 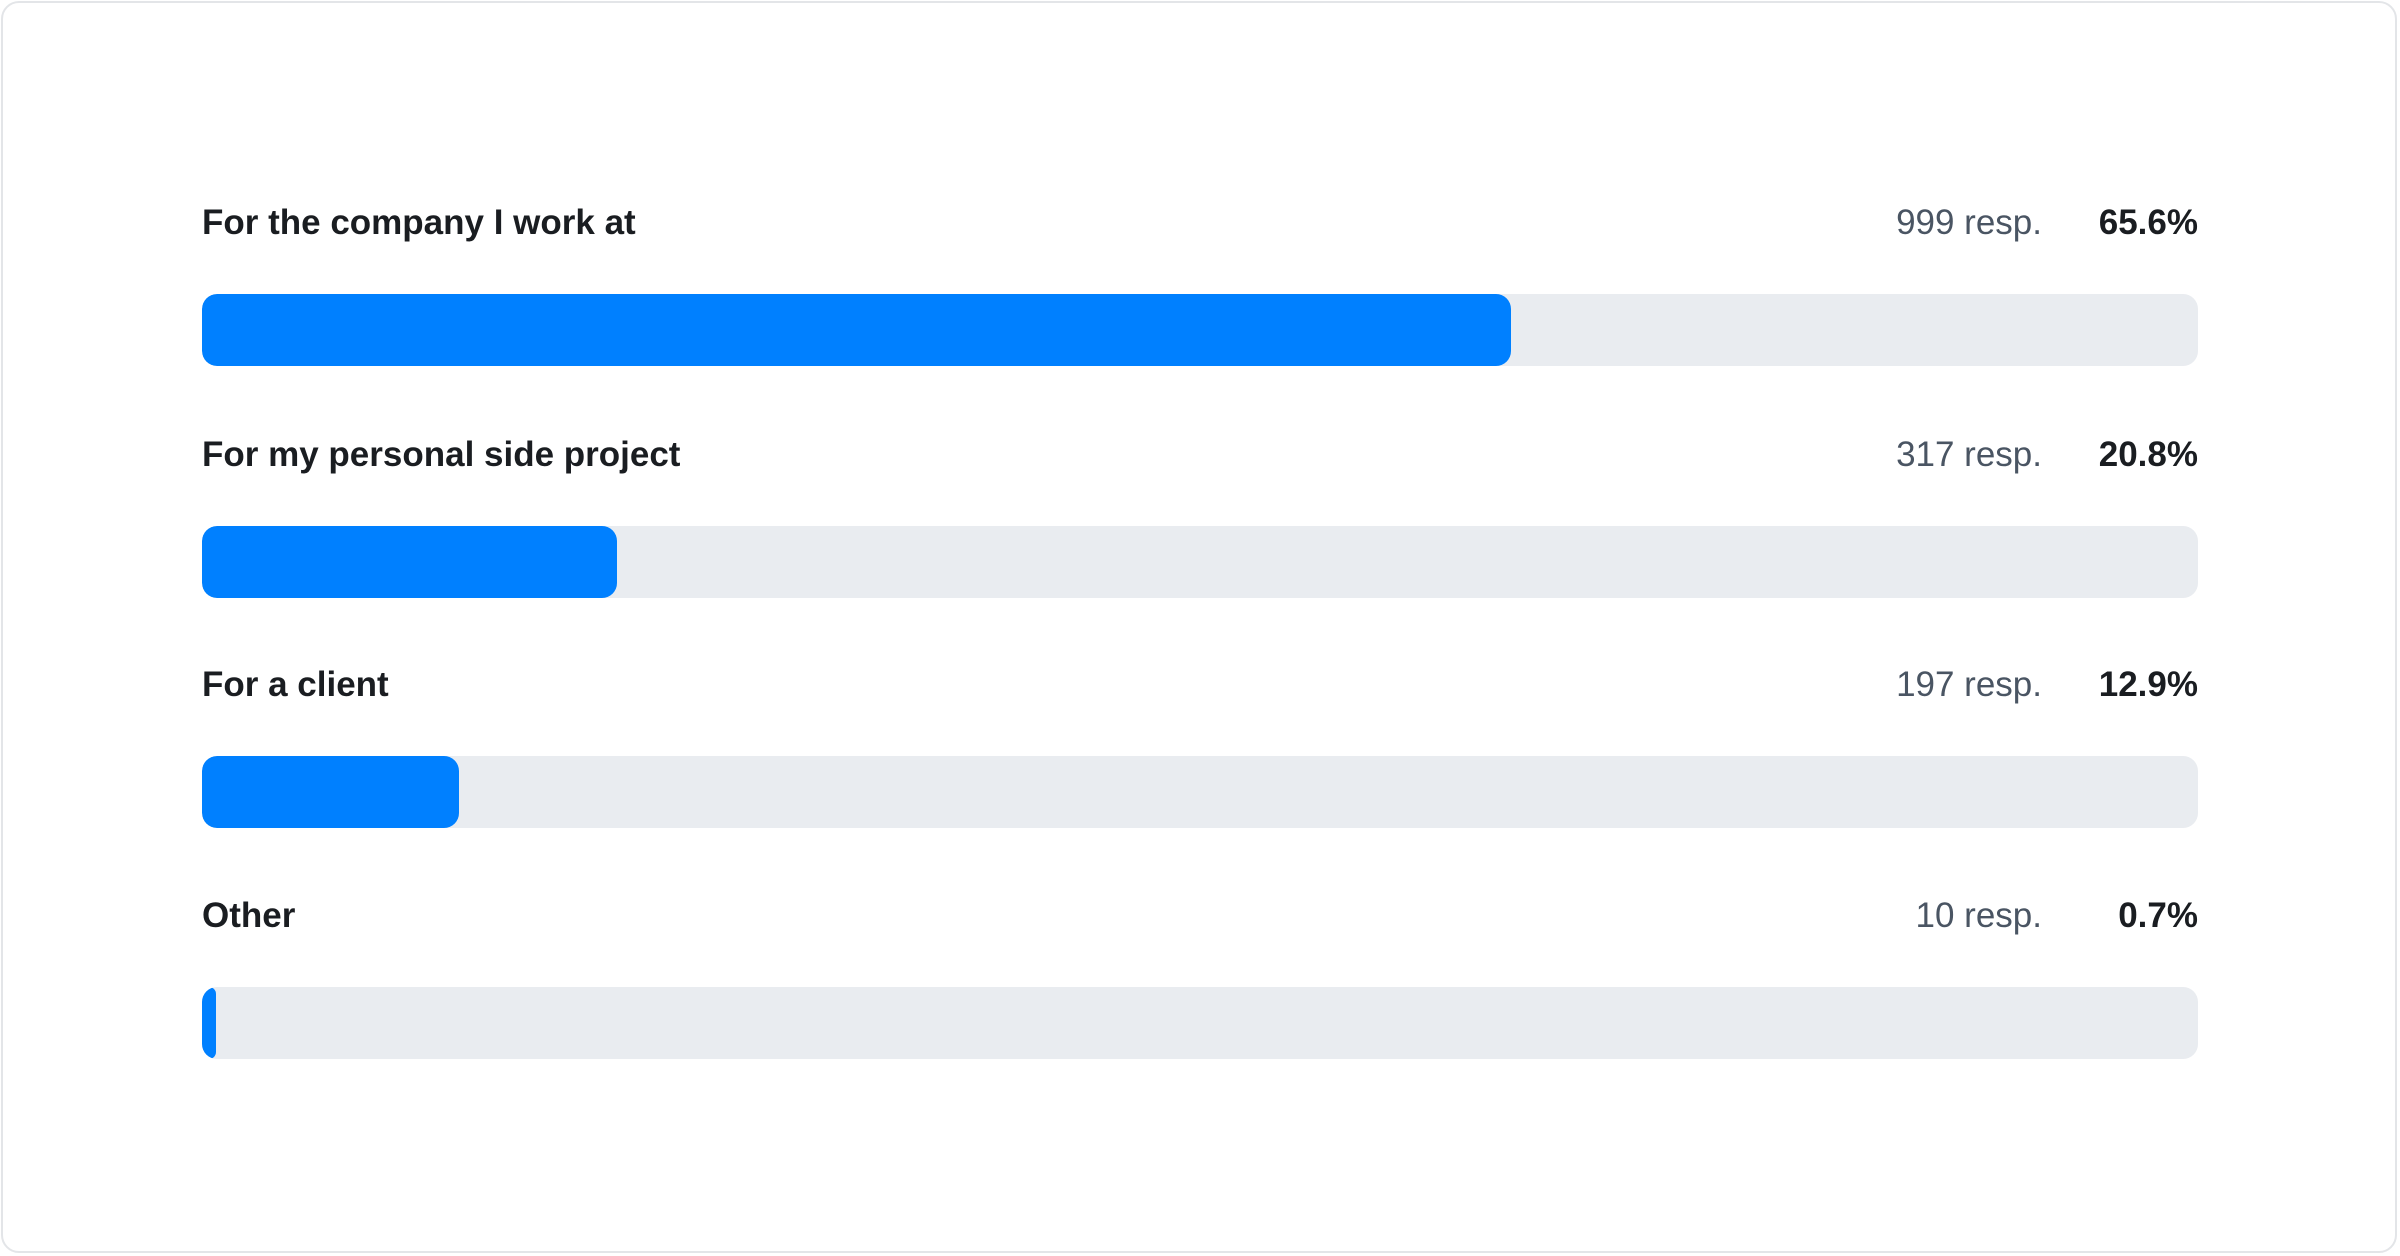 I want to click on percent-label: 12.9%, so click(x=2148, y=684).